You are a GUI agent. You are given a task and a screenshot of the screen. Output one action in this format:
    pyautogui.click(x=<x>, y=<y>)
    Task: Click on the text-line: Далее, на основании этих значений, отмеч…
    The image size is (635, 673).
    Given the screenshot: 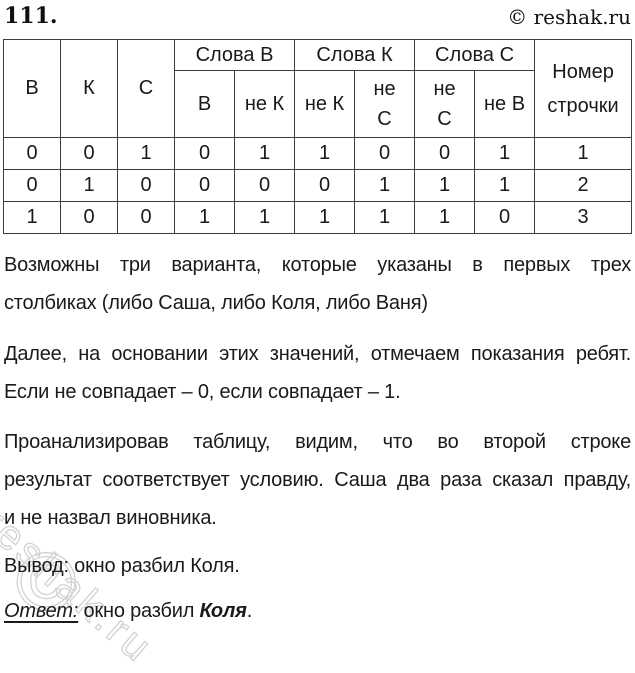 What is the action you would take?
    pyautogui.click(x=317, y=354)
    